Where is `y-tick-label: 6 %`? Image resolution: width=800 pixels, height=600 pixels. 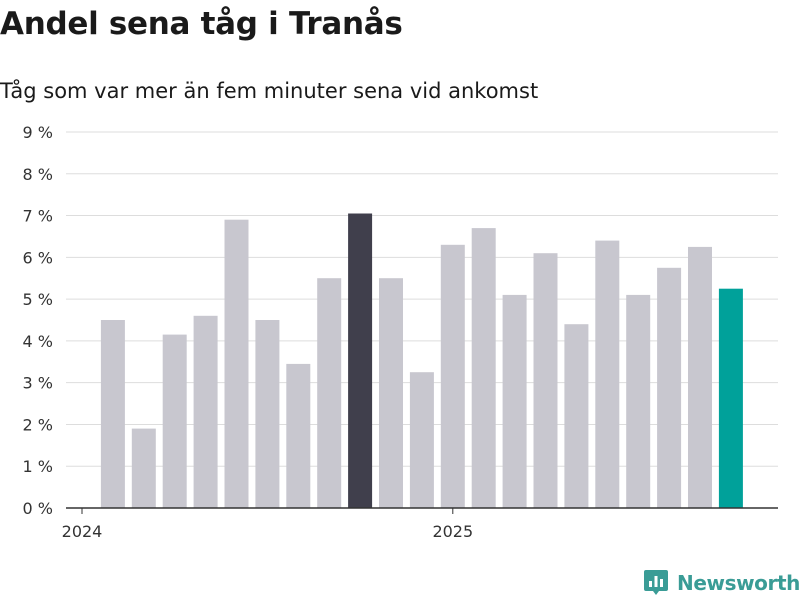
y-tick-label: 6 % is located at coordinates (38, 257).